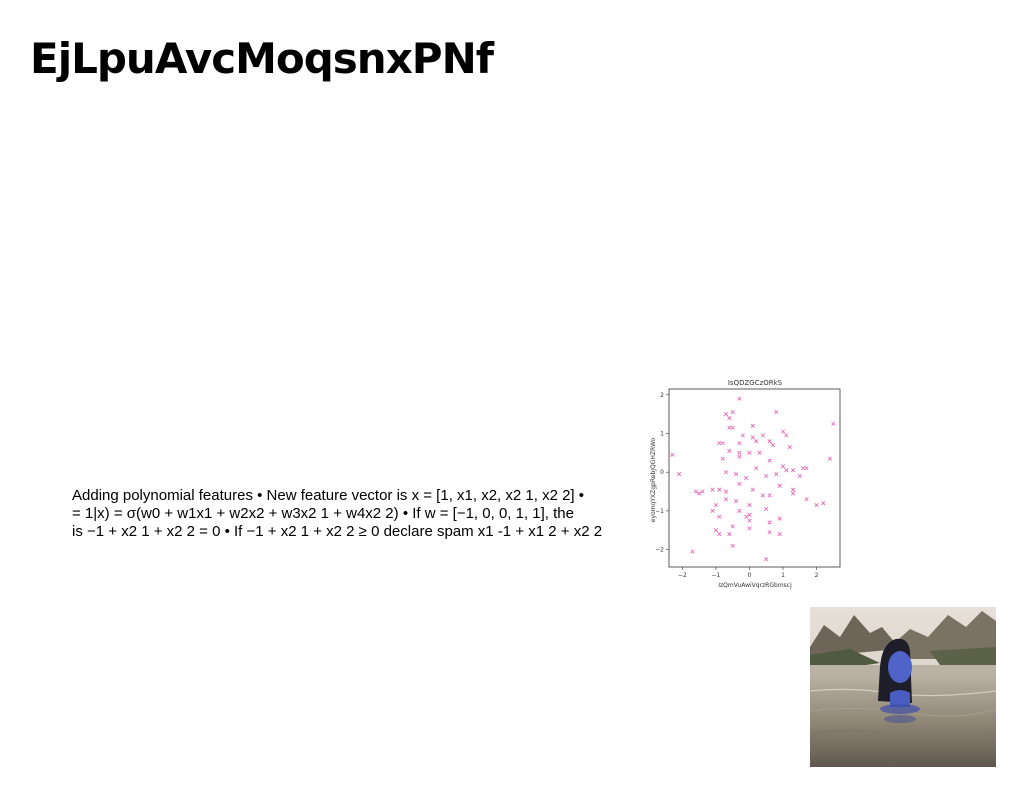  I want to click on woman-in-infinity-pool-photo, so click(903, 687).